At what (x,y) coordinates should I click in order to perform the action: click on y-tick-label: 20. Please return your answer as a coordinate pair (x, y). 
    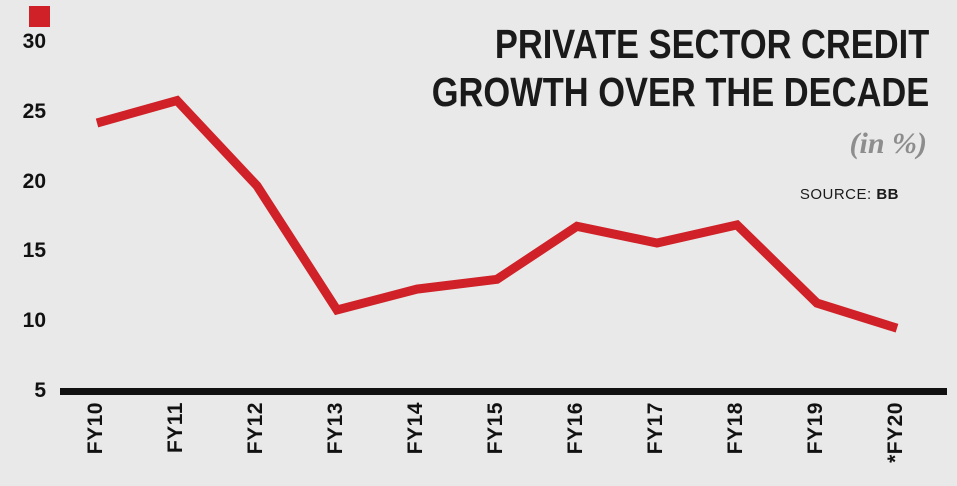
    Looking at the image, I should click on (34, 181).